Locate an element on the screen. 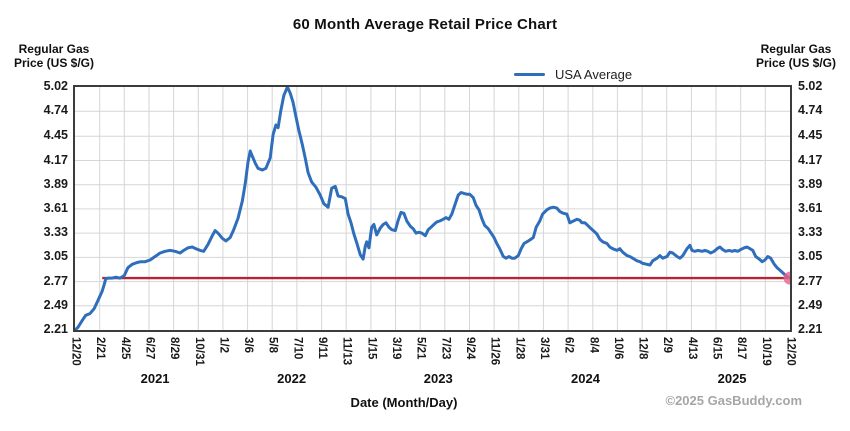  y-tick-label-right: 4.17 is located at coordinates (810, 159).